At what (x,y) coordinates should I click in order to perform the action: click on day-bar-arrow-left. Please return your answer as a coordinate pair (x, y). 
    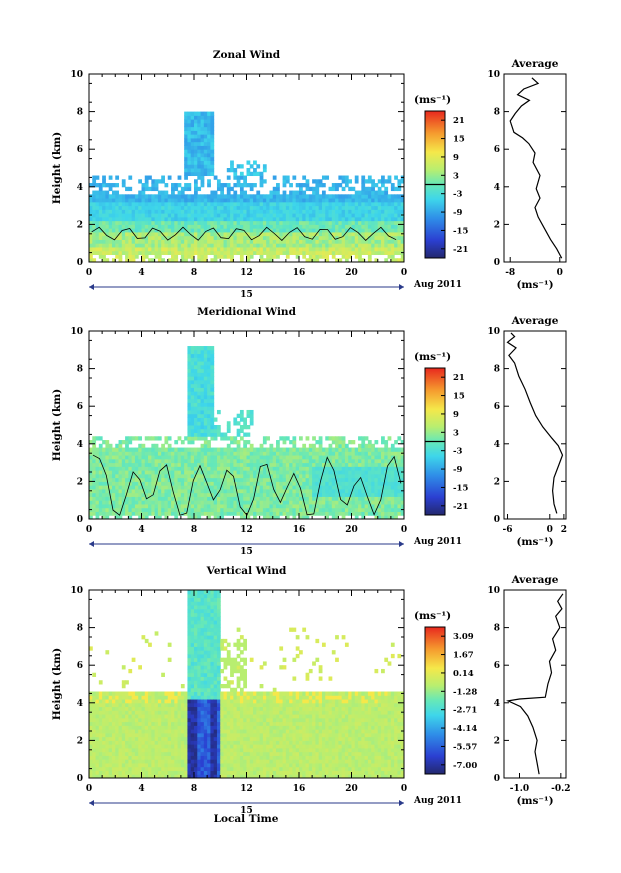
    Looking at the image, I should click on (91, 544).